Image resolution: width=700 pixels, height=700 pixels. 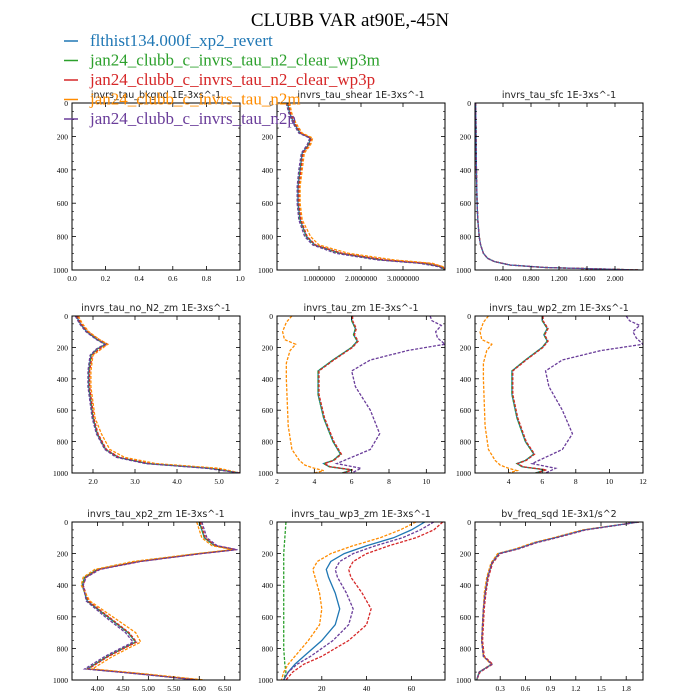 What do you see at coordinates (503, 278) in the screenshot?
I see `x-tick-label: 0.400` at bounding box center [503, 278].